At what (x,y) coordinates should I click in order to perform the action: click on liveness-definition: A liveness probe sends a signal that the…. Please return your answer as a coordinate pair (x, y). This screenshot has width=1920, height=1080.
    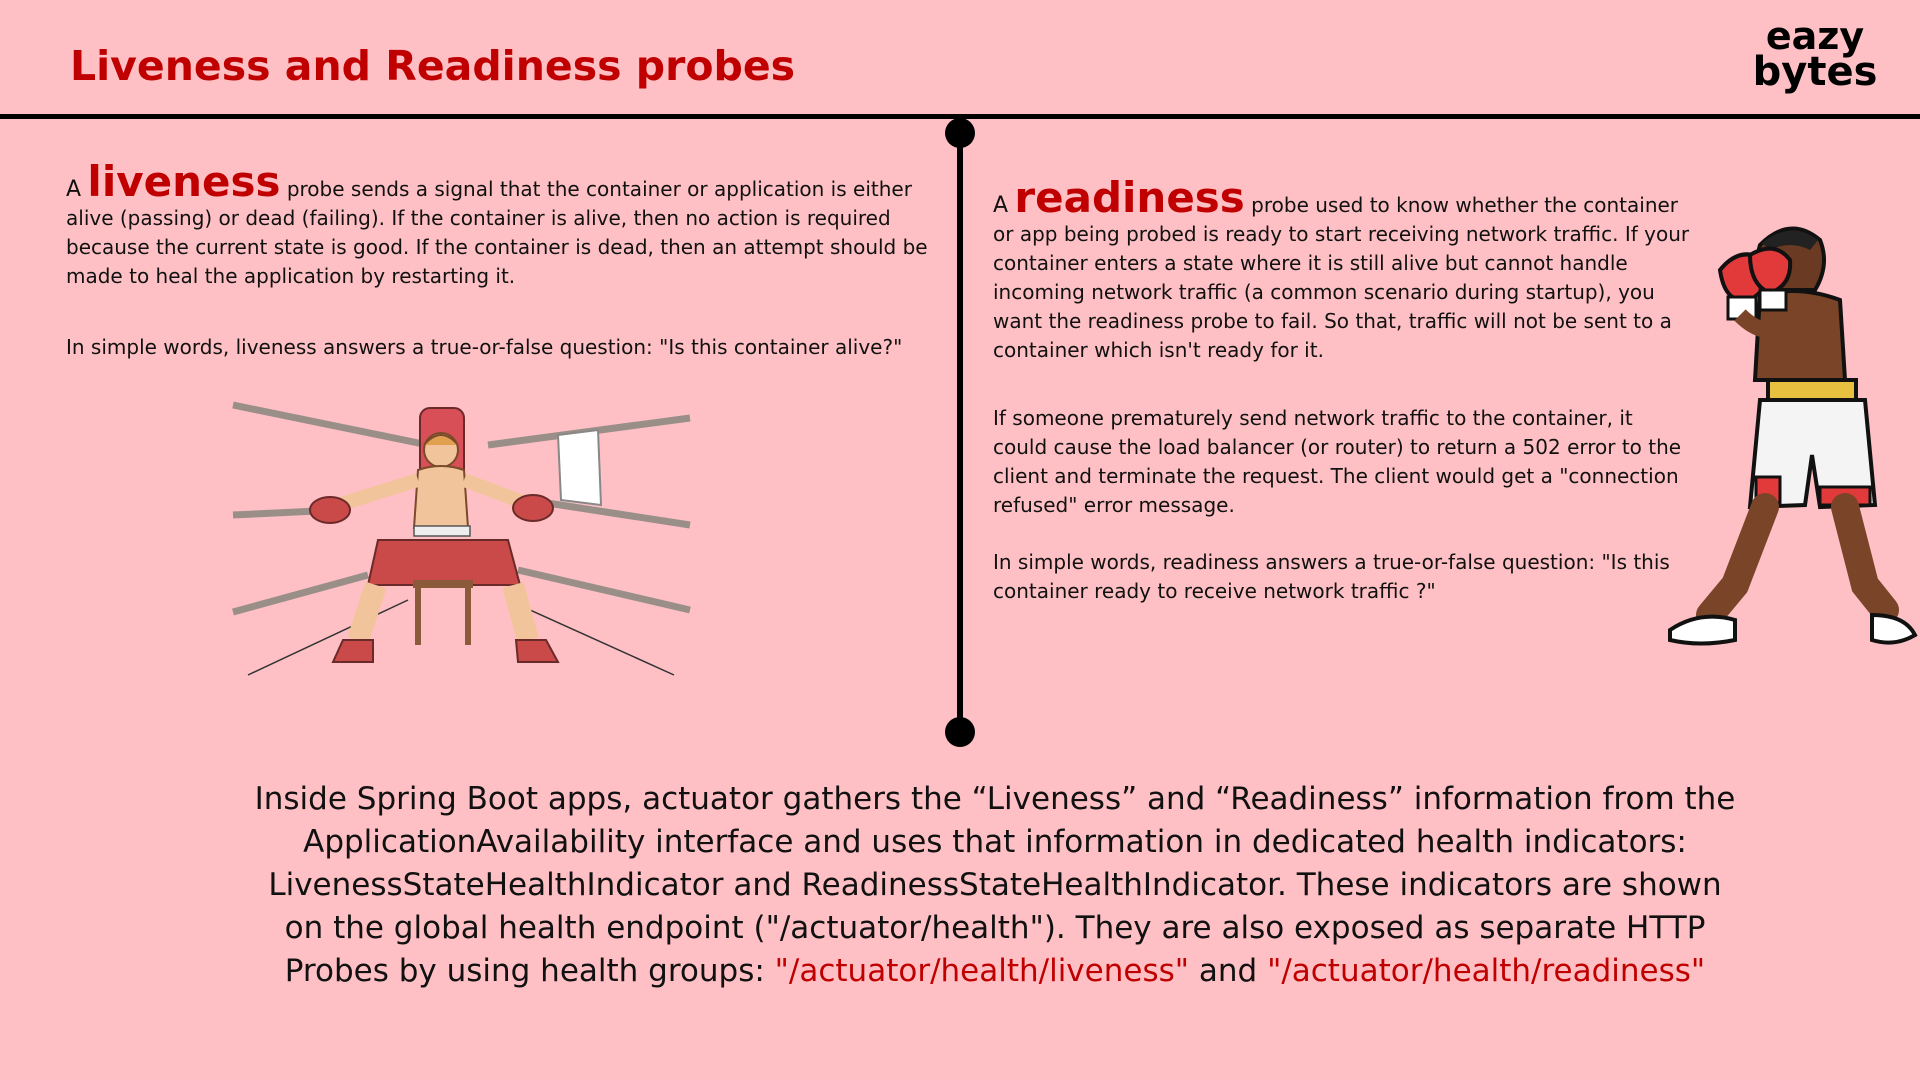
    Looking at the image, I should click on (508, 226).